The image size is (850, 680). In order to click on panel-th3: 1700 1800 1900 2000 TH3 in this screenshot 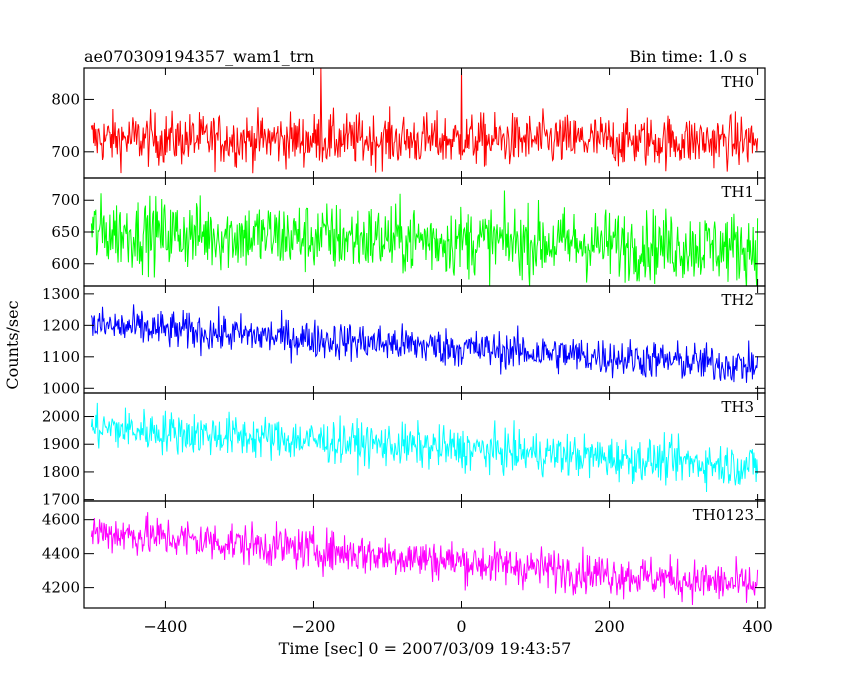, I will do `click(404, 450)`.